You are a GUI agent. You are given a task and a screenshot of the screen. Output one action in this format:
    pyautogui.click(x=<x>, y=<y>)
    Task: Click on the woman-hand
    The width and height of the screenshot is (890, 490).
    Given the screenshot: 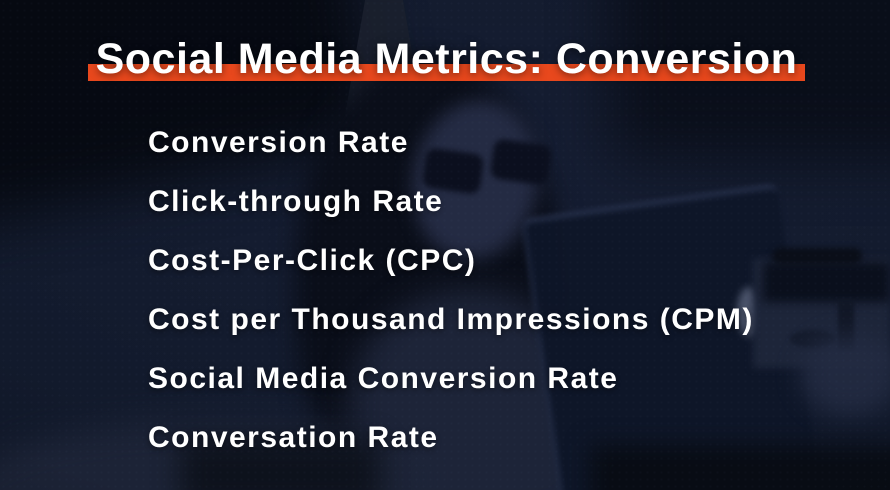 What is the action you would take?
    pyautogui.click(x=845, y=375)
    